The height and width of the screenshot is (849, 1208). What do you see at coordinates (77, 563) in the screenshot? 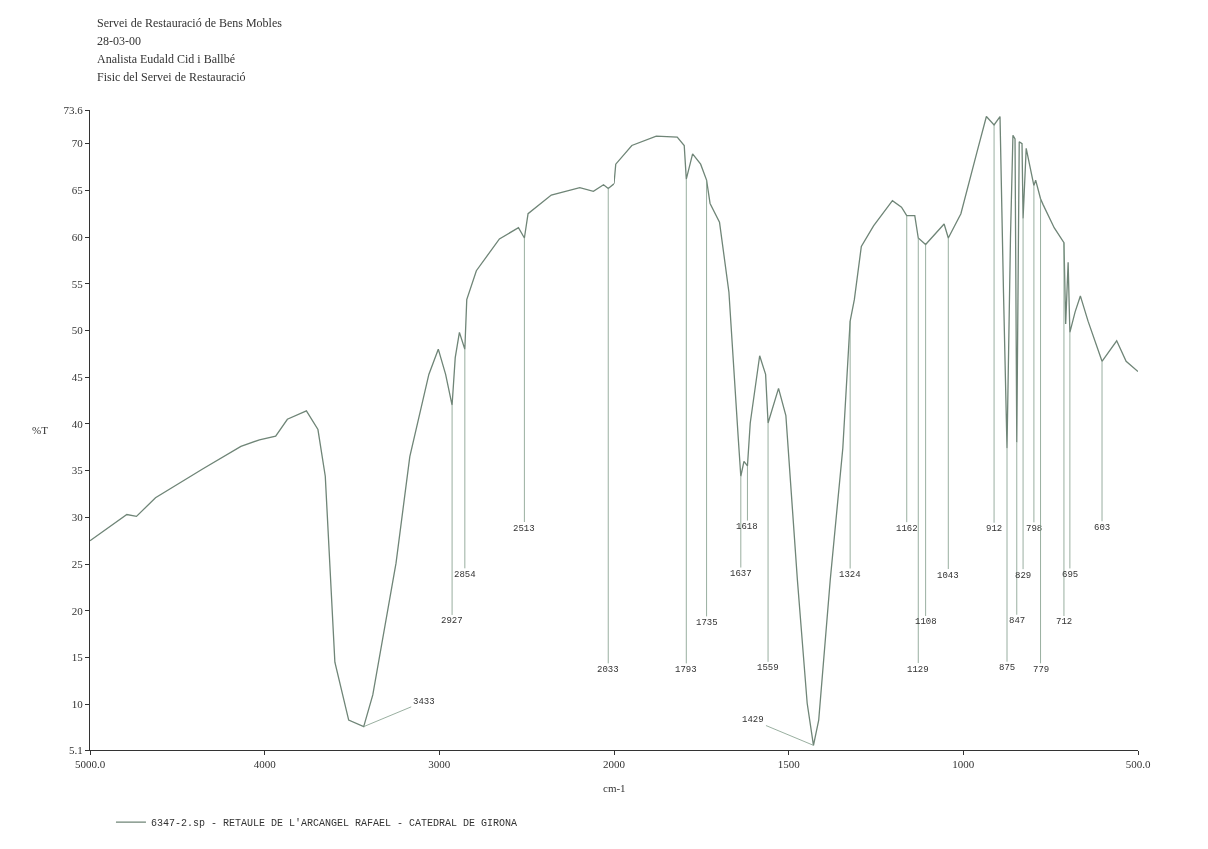
I see `y-tick-label: 25` at bounding box center [77, 563].